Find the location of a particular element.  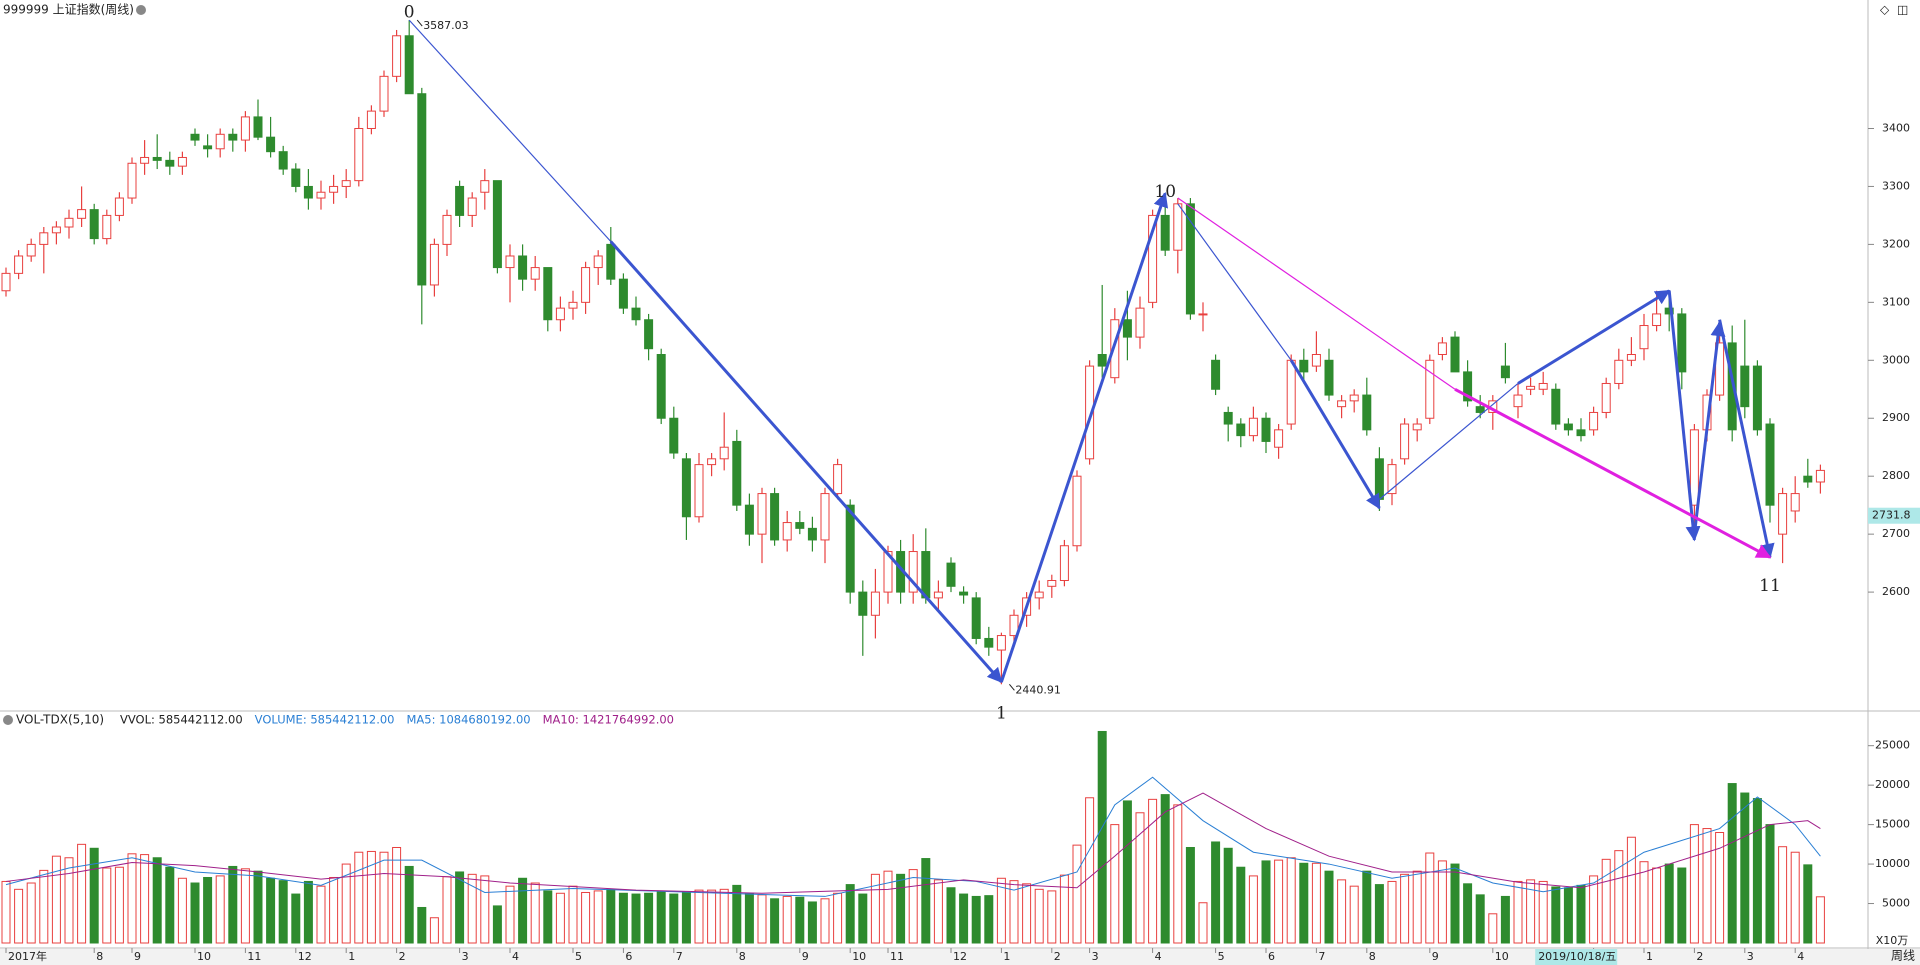

wave-label: 1 is located at coordinates (1001, 714).